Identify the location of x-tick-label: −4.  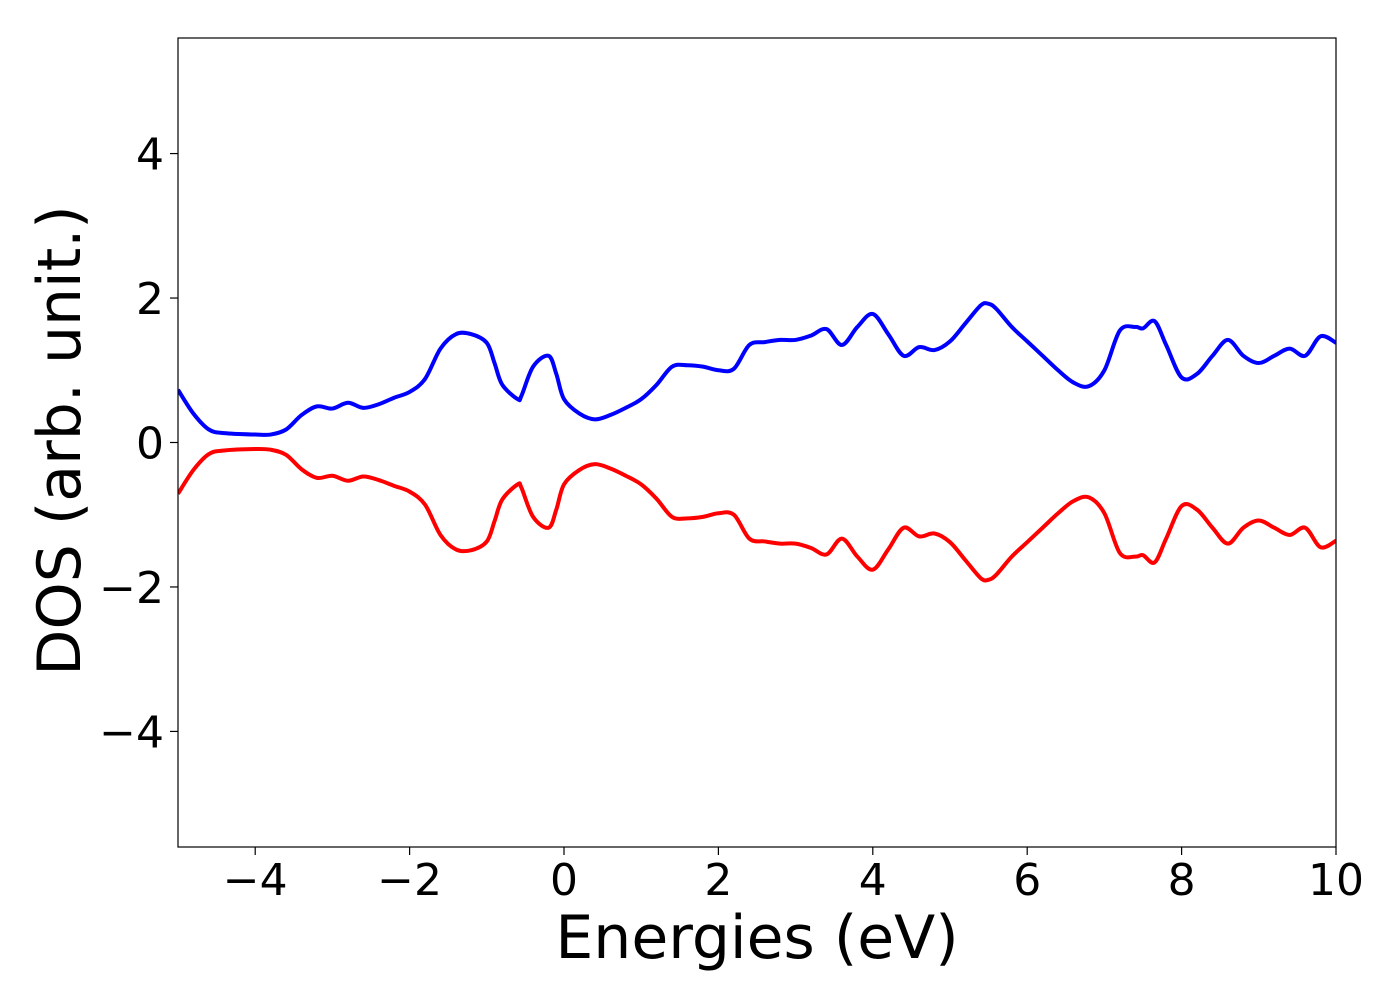
(255, 880).